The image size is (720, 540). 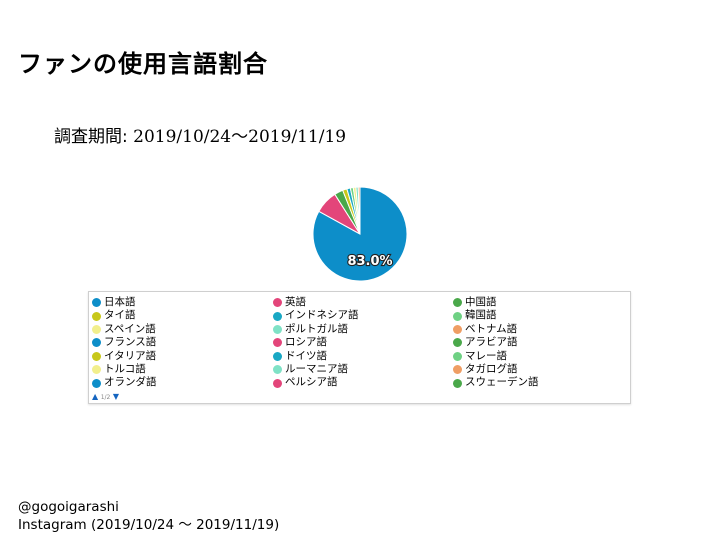 What do you see at coordinates (116, 396) in the screenshot?
I see `legend-pager-down-icon: ▼` at bounding box center [116, 396].